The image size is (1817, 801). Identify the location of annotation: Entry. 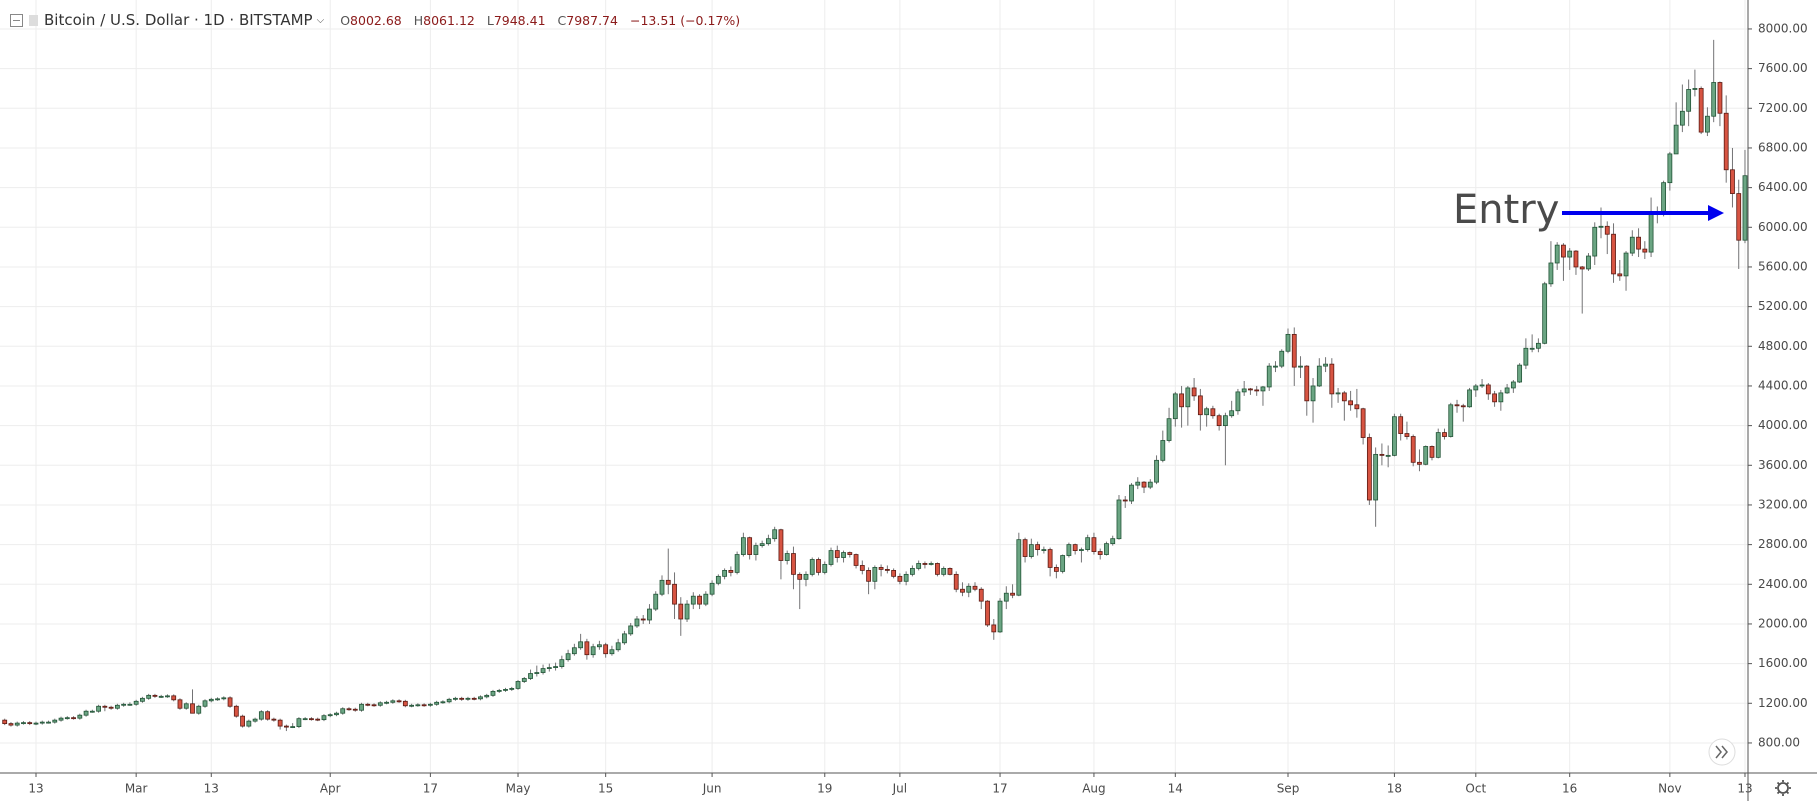
(1588, 210).